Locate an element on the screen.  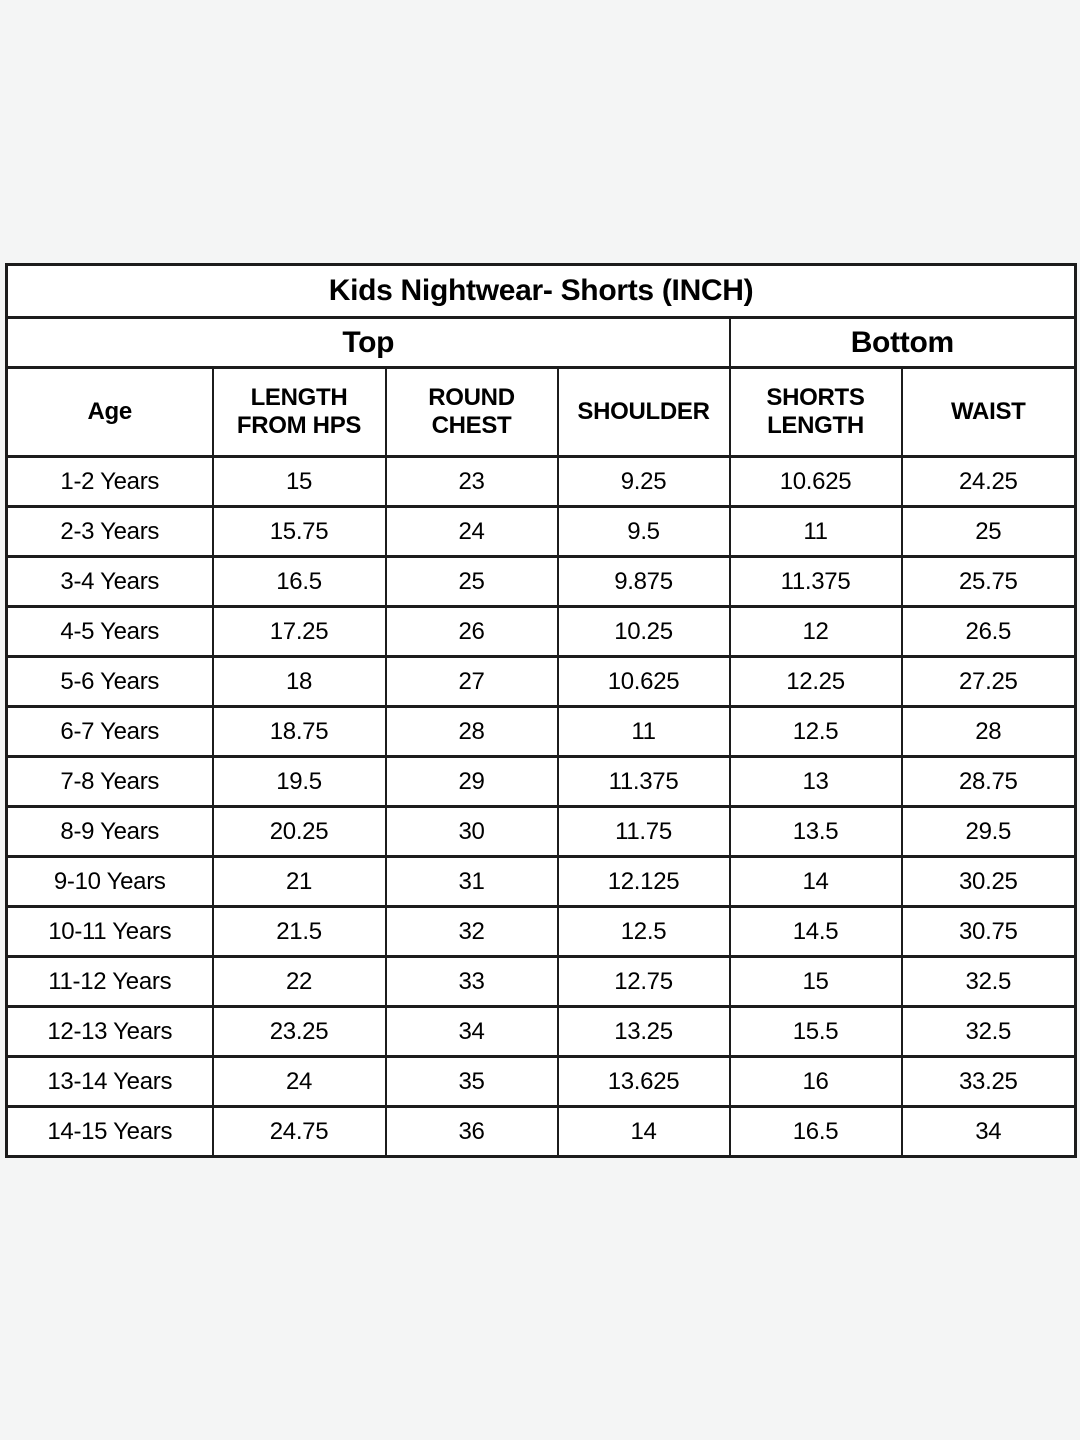
shoulder-cell: 12.125 is located at coordinates (643, 881).